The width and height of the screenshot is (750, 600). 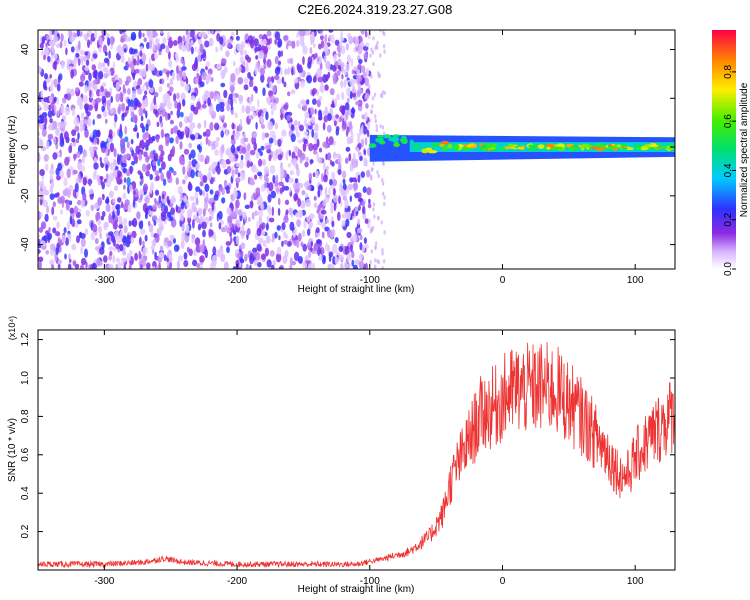 I want to click on y-tick-label: 1.0, so click(x=25, y=378).